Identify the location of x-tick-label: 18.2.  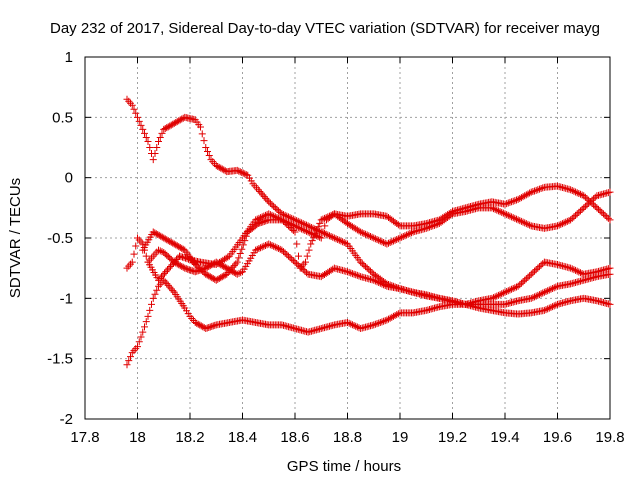
(189, 437).